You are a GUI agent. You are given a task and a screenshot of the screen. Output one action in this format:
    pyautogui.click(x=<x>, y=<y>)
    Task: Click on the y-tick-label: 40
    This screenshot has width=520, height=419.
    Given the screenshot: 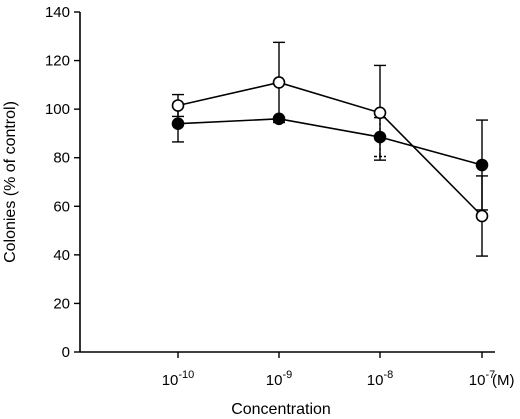 What is the action you would take?
    pyautogui.click(x=61, y=255)
    